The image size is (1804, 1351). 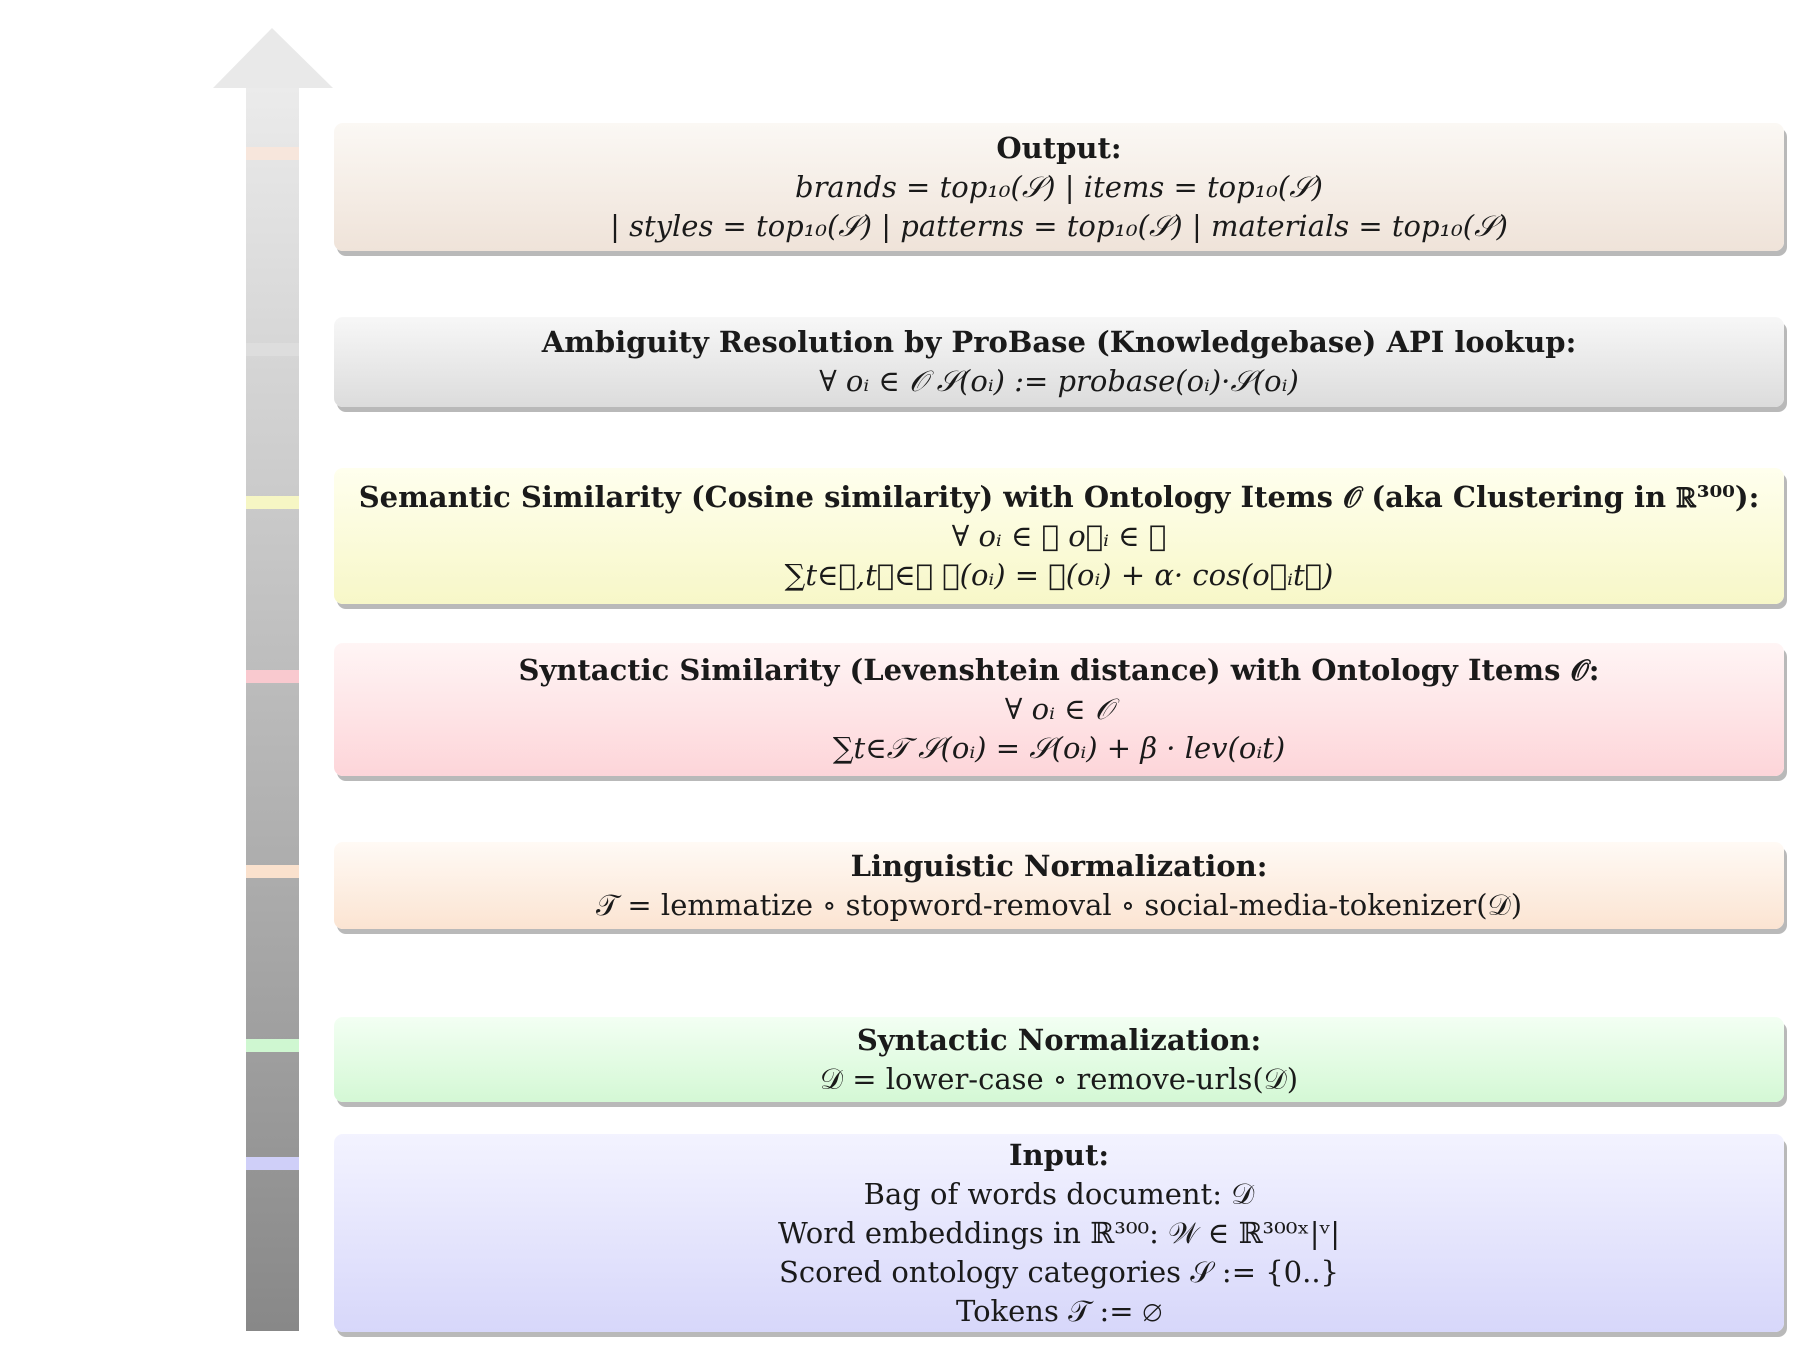 What do you see at coordinates (1059, 574) in the screenshot?
I see `semantic-formula: ∑t∈𝒯,t⃗∈𝒲 𝒮(oᵢ) = 𝒮(oᵢ) + α· cos(o⃗ᵢt⃗)` at bounding box center [1059, 574].